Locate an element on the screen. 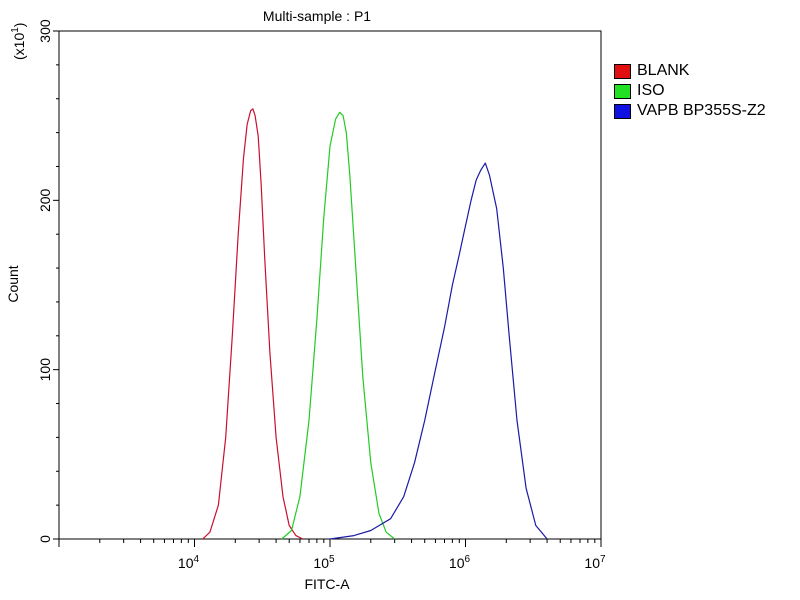 The width and height of the screenshot is (800, 600). legend: BLANK ISO VAPB BP355S-Z2 is located at coordinates (707, 91).